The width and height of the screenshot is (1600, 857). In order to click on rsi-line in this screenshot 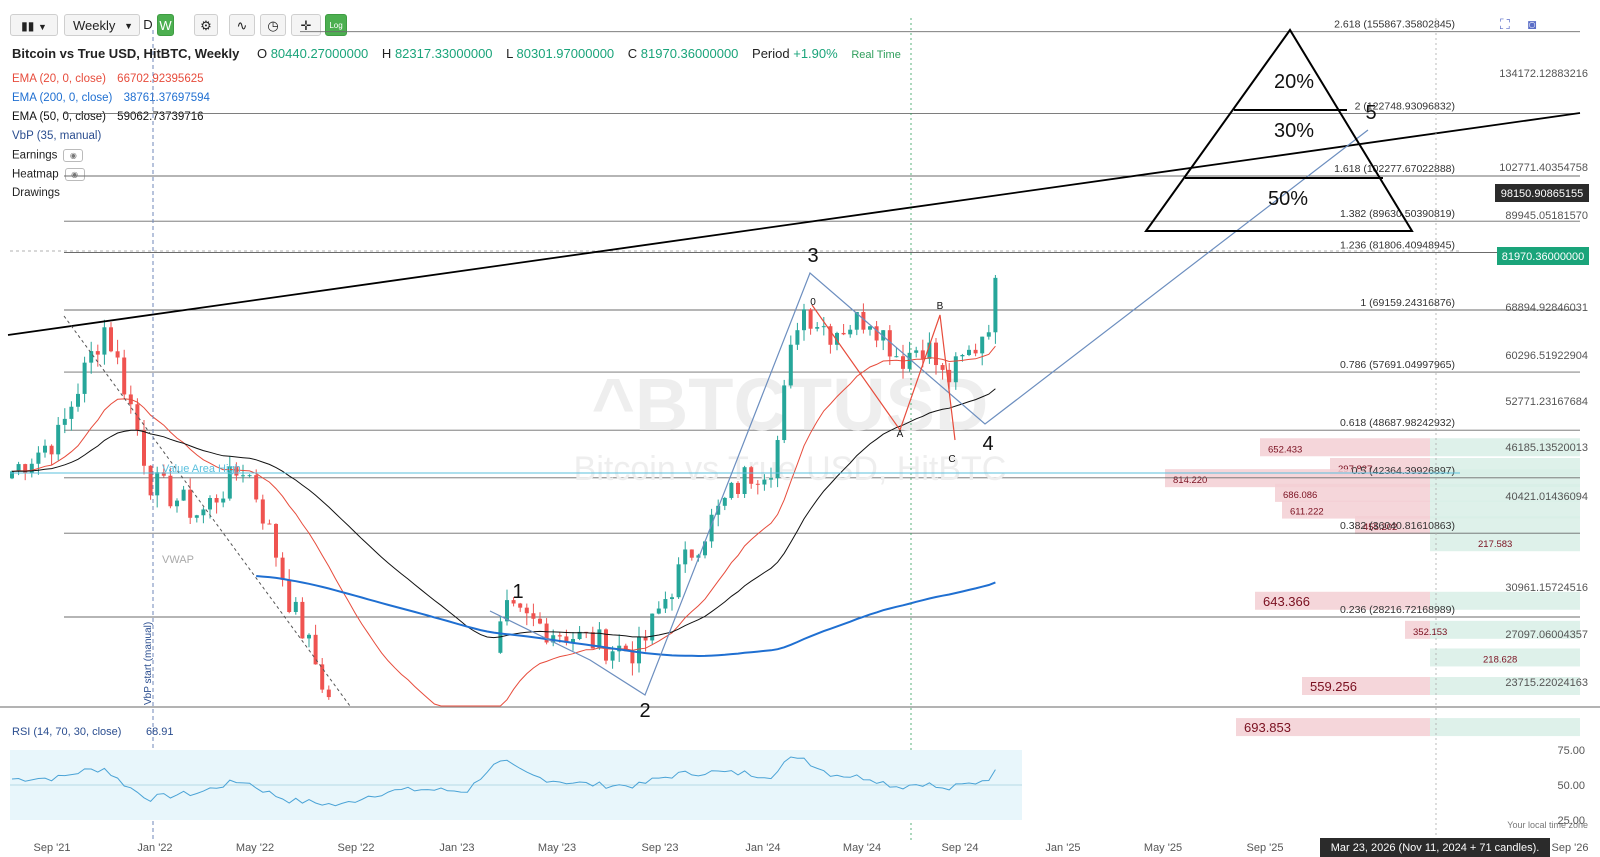, I will do `click(503, 781)`.